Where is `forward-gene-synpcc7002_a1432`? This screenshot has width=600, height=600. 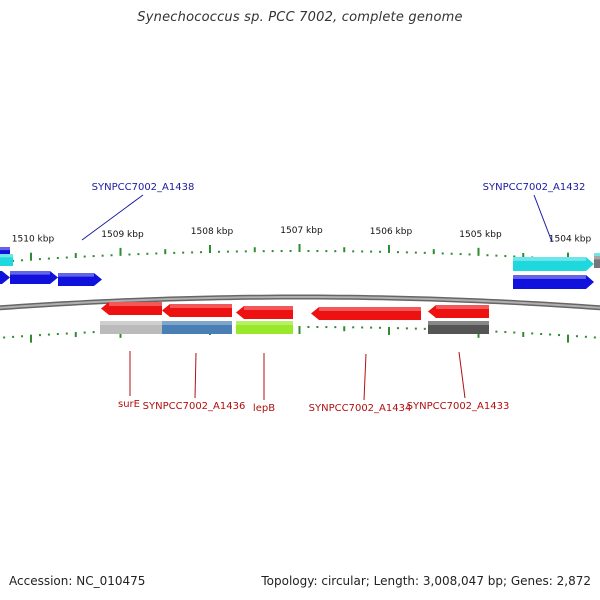
forward-gene-synpcc7002_a1432 is located at coordinates (553, 264).